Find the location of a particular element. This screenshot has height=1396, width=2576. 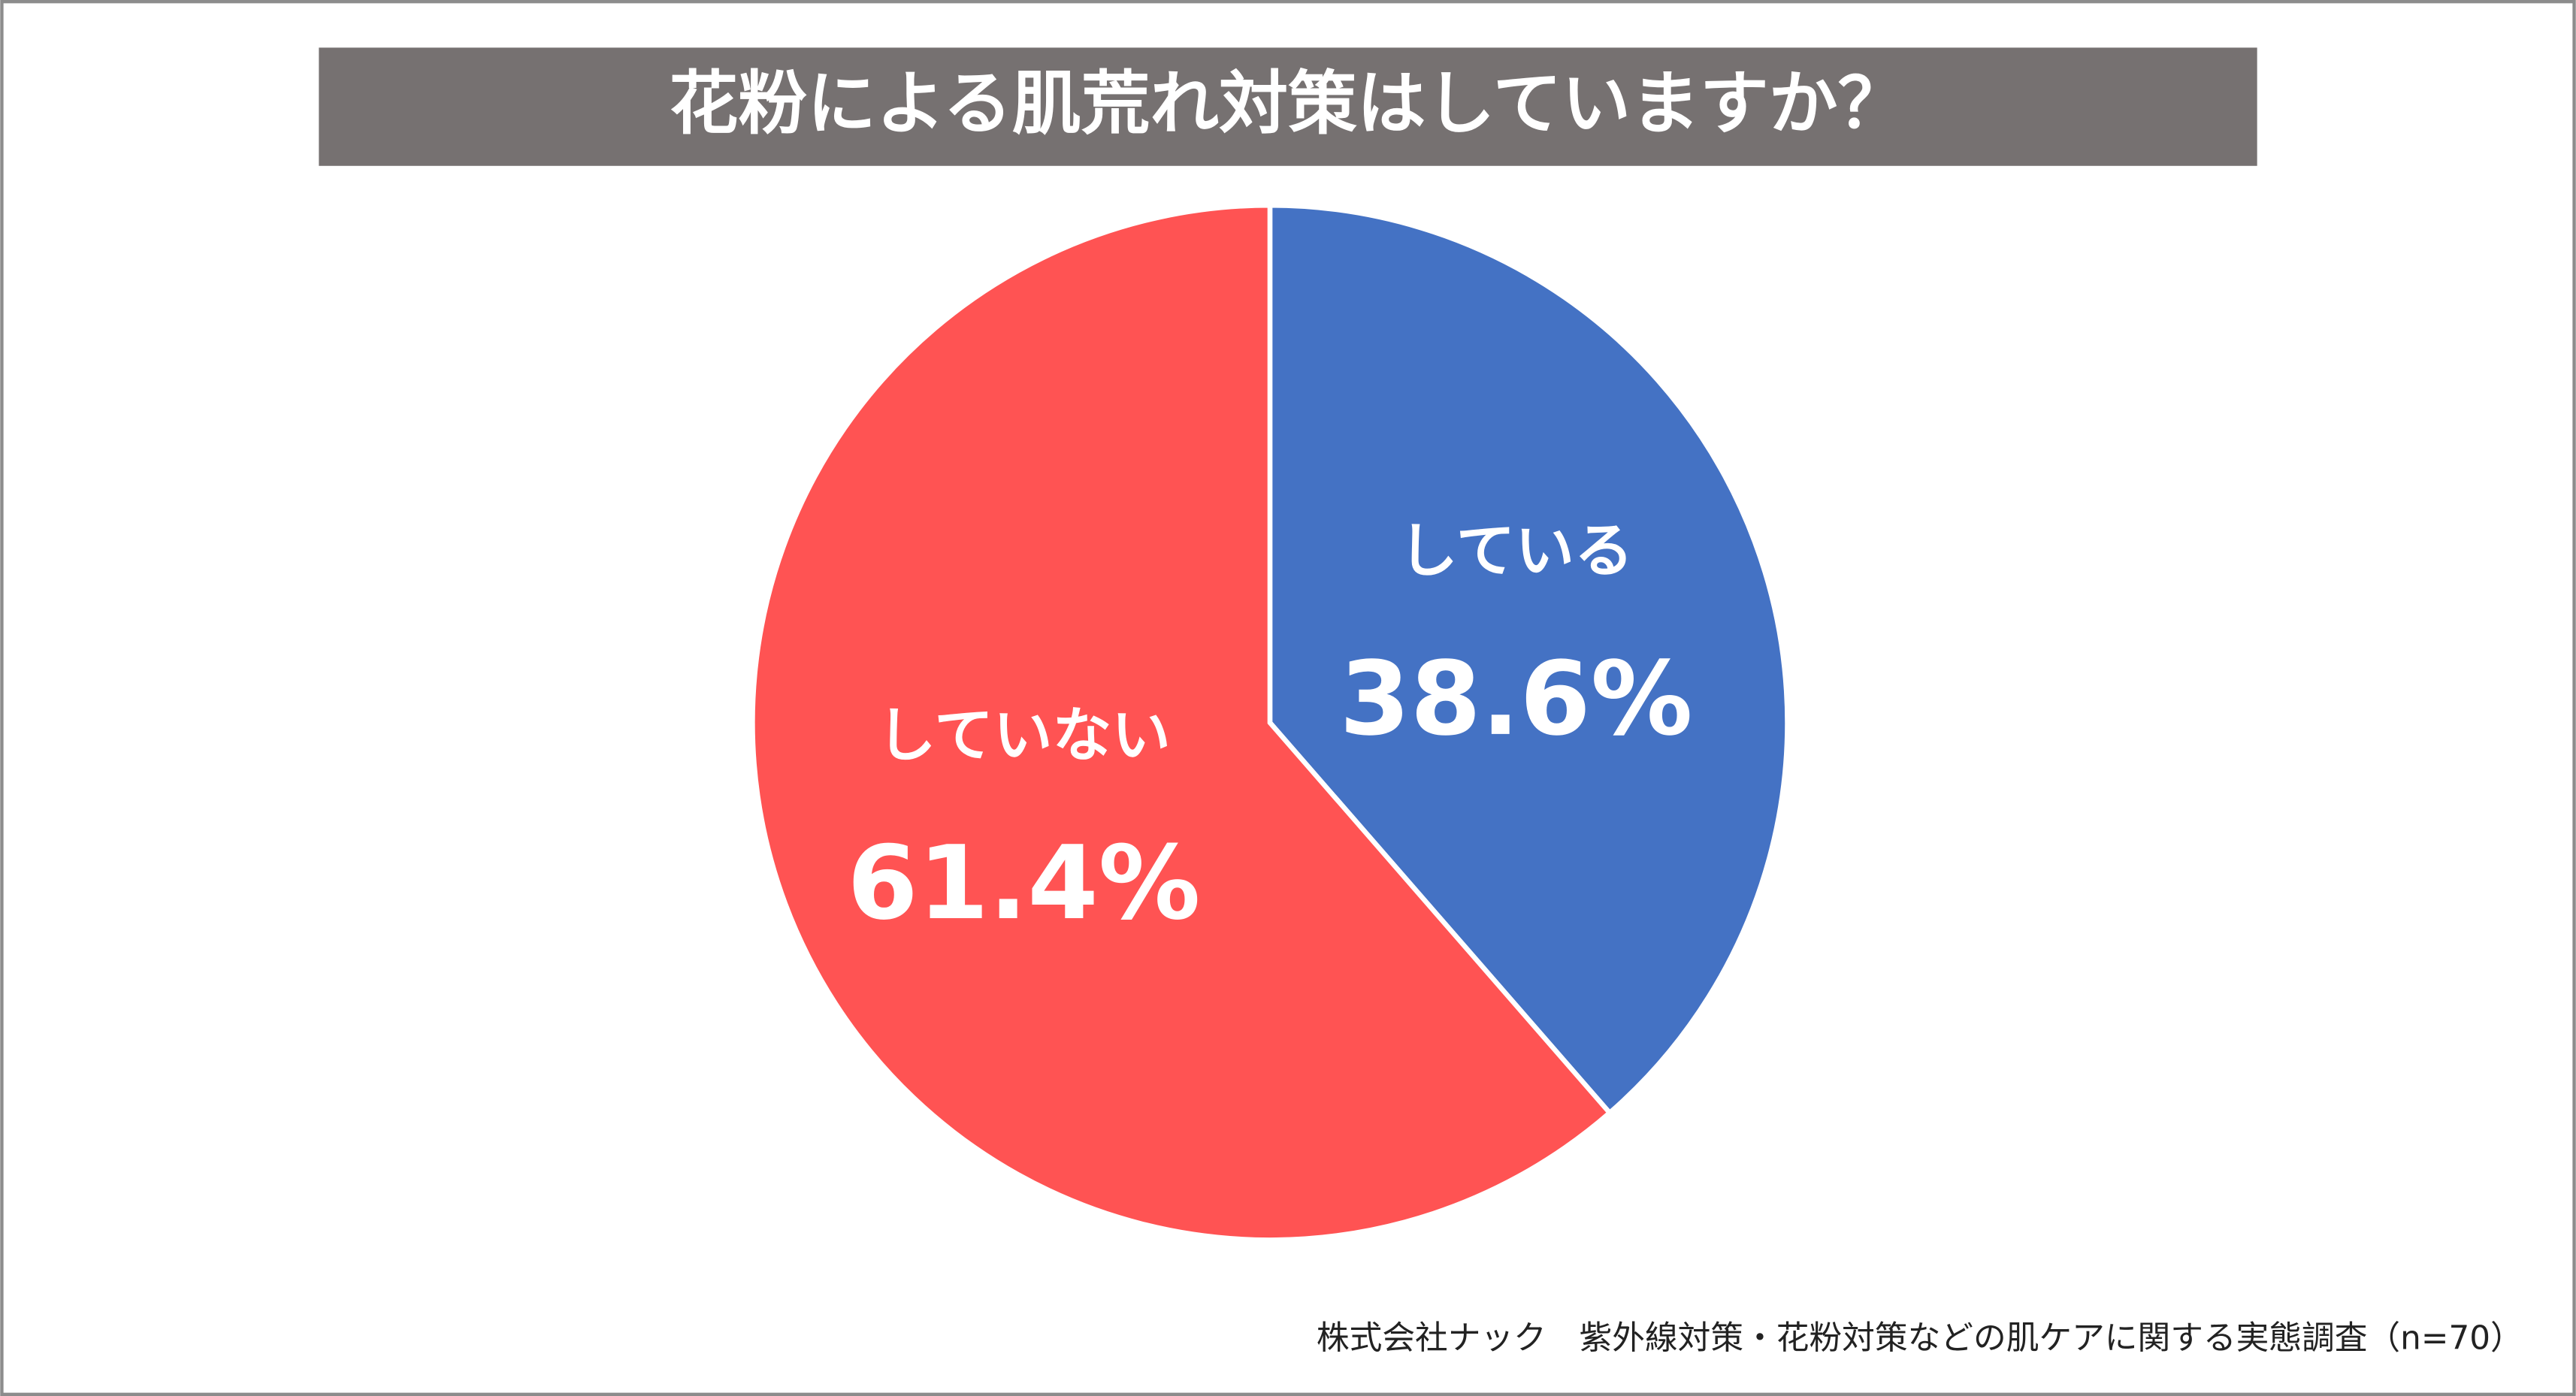

pie-slice is located at coordinates (1529, 659).